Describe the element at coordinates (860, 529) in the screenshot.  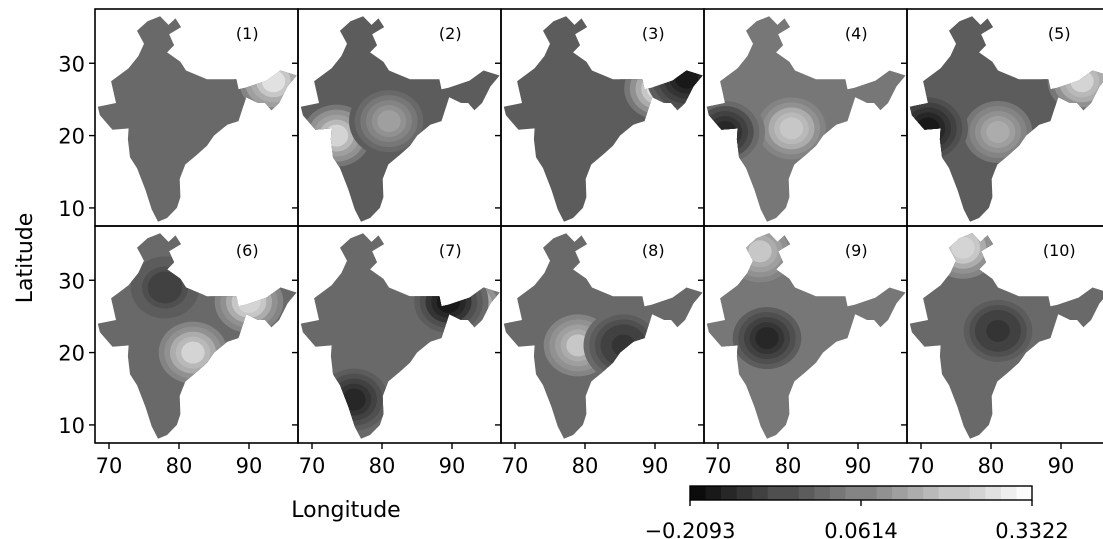
I see `colorbar-tick-label: 0.0614` at that location.